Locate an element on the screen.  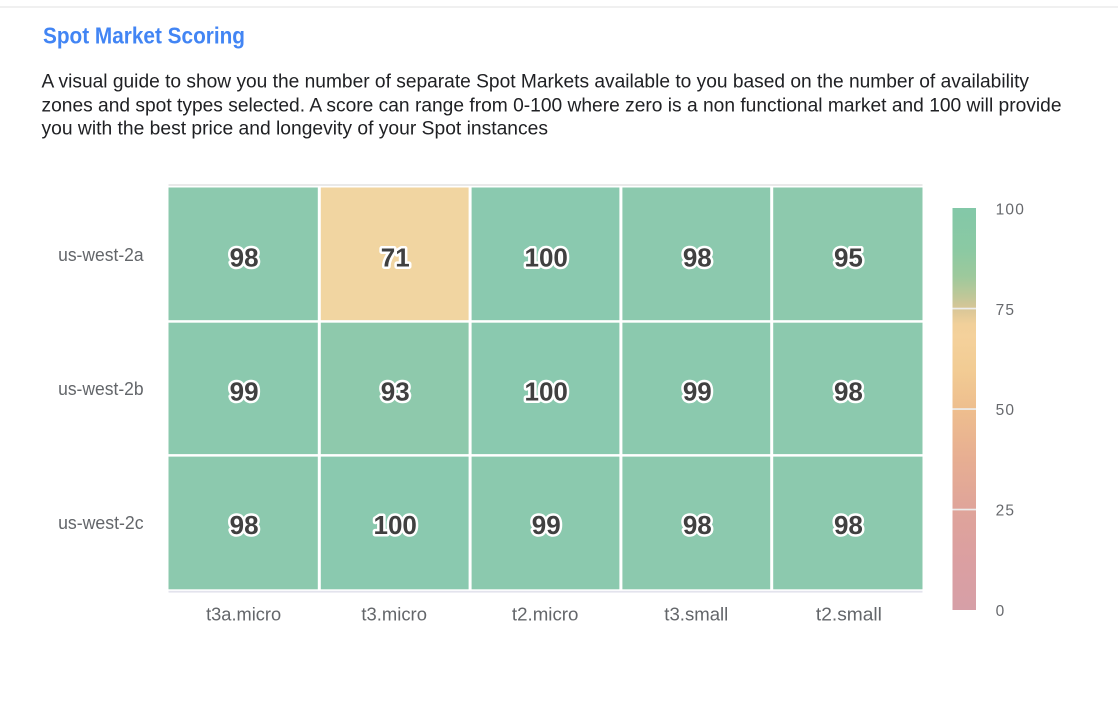
svg-text: 25 is located at coordinates (1006, 511).